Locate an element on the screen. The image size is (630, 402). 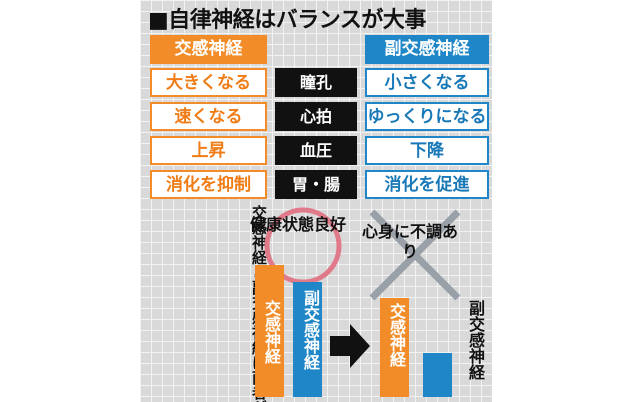
parasympathetic-effect-heart: ゆっくりになる is located at coordinates (427, 116).